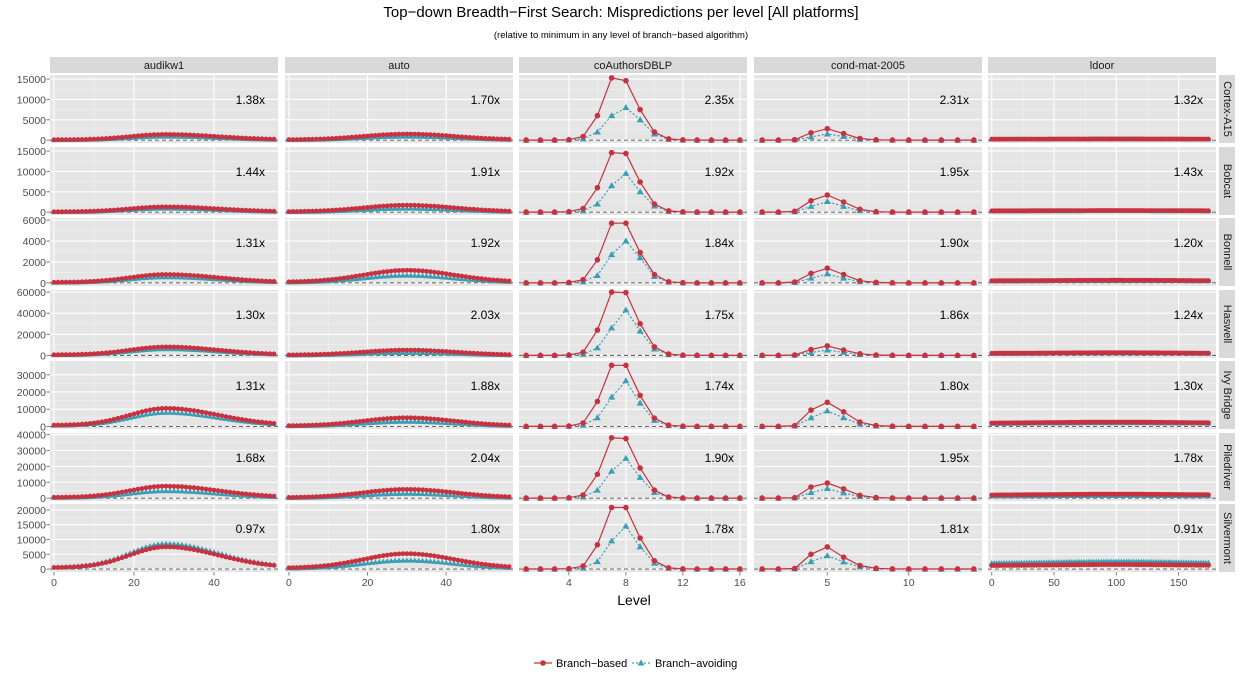 The image size is (1242, 675). Describe the element at coordinates (1227, 109) in the screenshot. I see `row-strip` at that location.